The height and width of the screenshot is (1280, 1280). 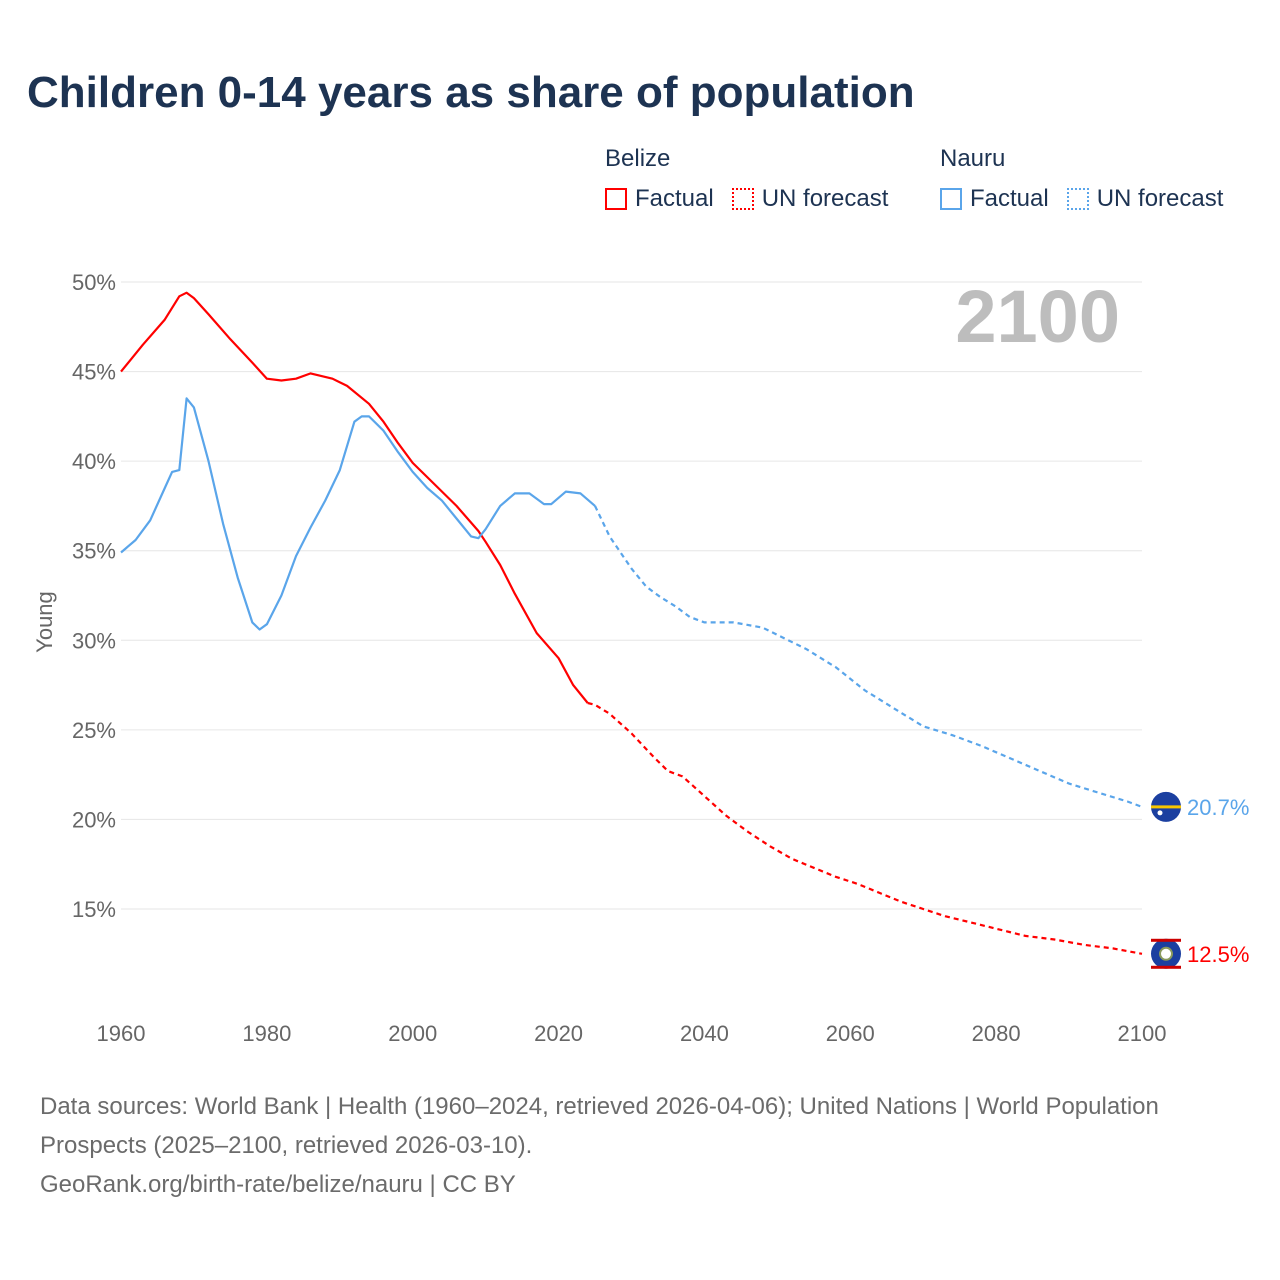 What do you see at coordinates (94, 461) in the screenshot?
I see `y-tick-label: 40%` at bounding box center [94, 461].